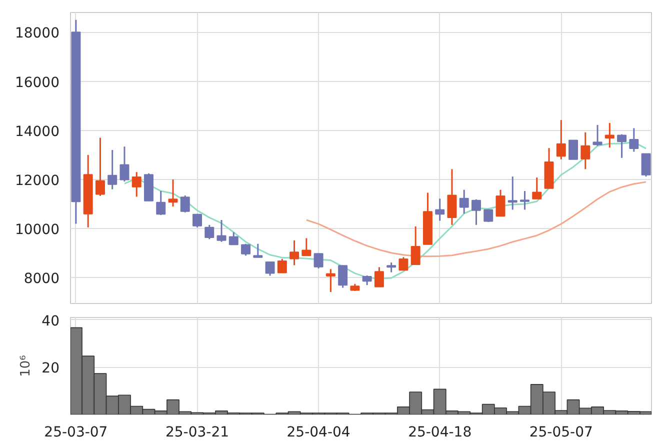  What do you see at coordinates (561, 432) in the screenshot?
I see `x-tick-label: 25-05-07` at bounding box center [561, 432].